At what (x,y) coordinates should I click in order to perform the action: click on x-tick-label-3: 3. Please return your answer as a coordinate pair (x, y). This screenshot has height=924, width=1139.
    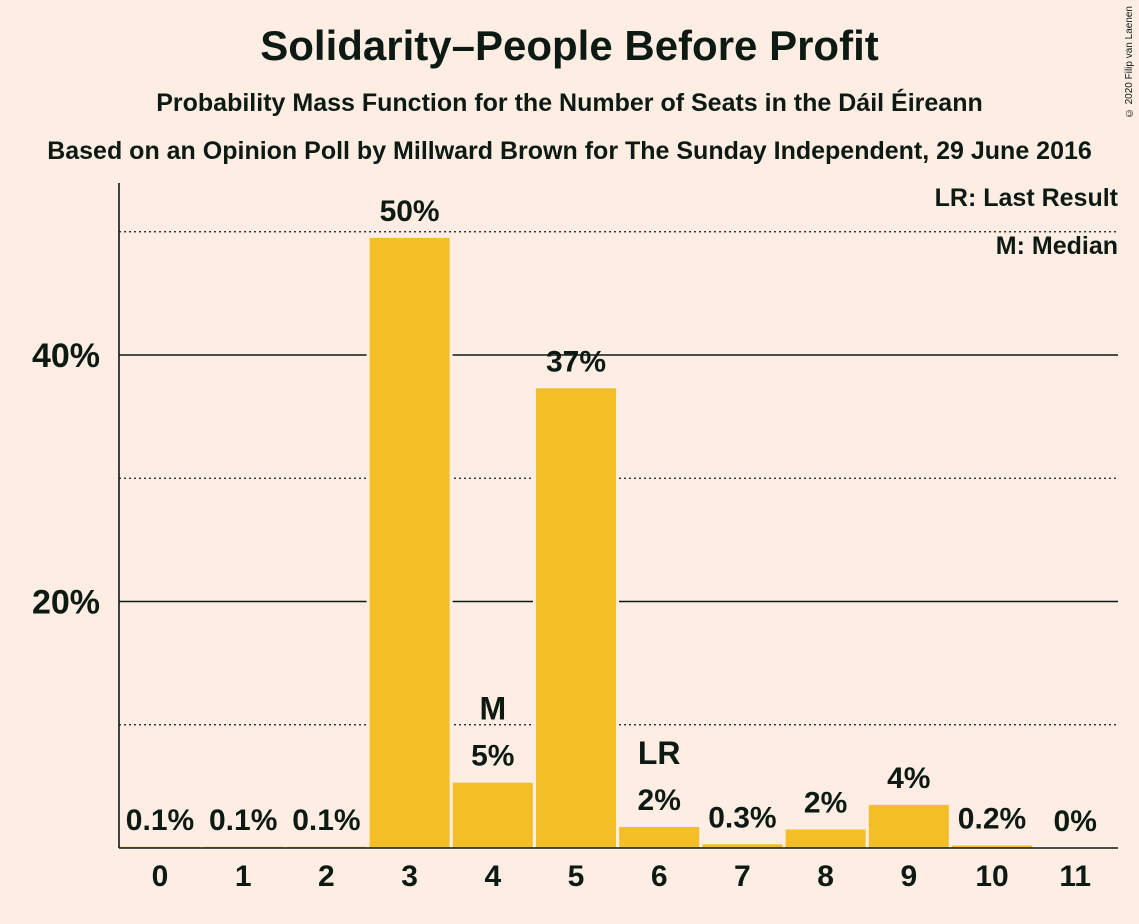
    Looking at the image, I should click on (409, 876).